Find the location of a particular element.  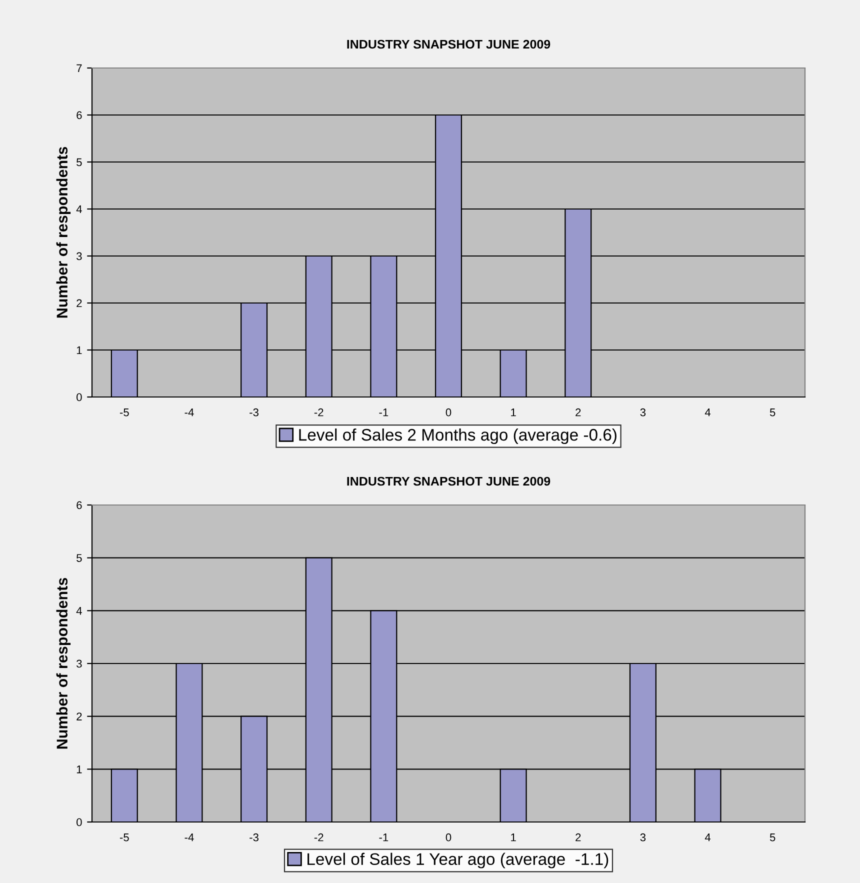

legend-label: Level of Sales 2 Months ago (average -0.6) is located at coordinates (457, 436).